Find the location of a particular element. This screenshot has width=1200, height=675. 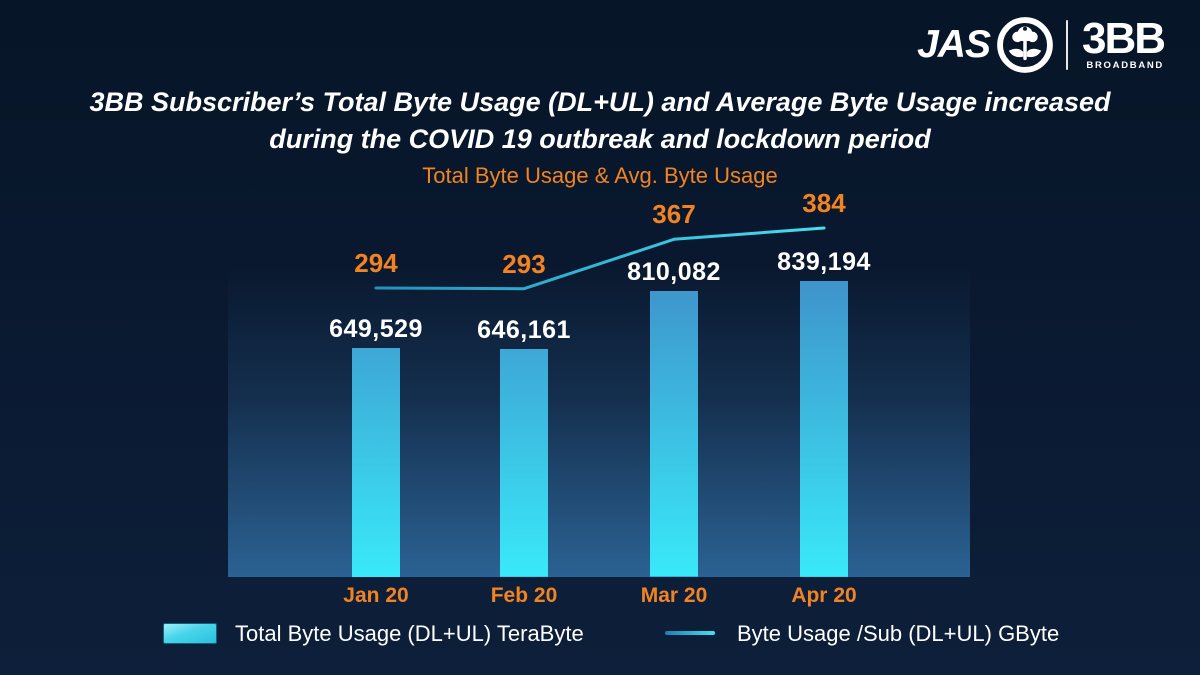

3bb-logo: 3BB BROADBAND is located at coordinates (1123, 42).